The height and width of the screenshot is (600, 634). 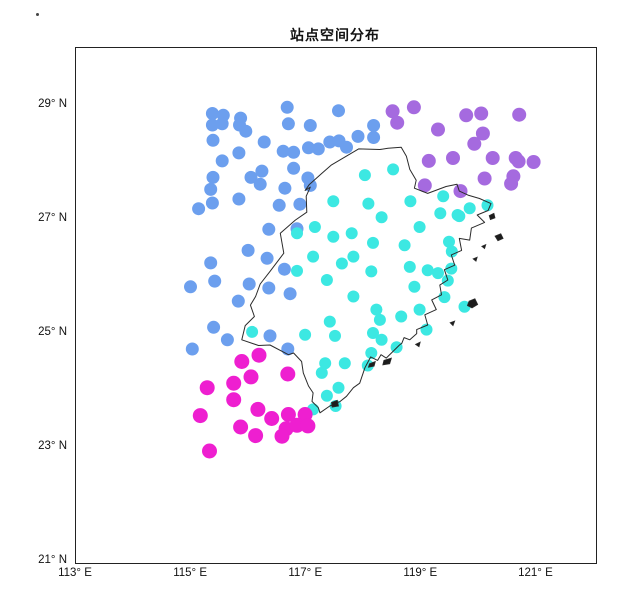 I want to click on y-tick-label: 25° N, so click(x=52, y=332).